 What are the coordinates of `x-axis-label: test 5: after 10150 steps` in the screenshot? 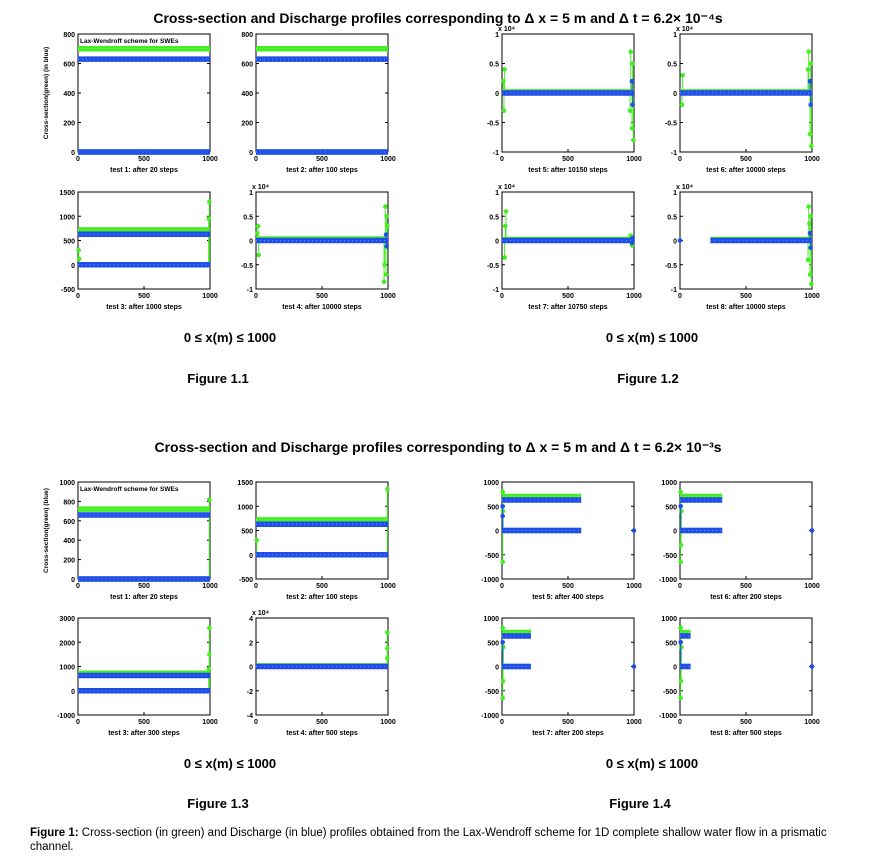 It's located at (567, 170).